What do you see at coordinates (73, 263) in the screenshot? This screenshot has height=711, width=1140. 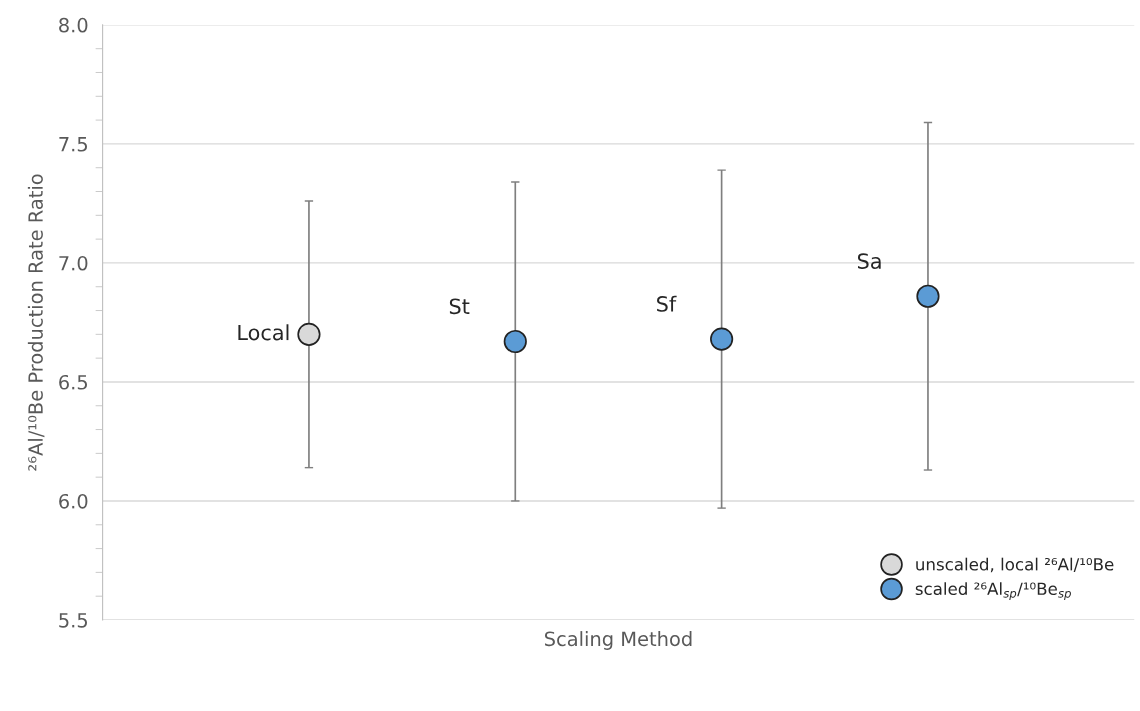 I see `y-tick-label: 7.0` at bounding box center [73, 263].